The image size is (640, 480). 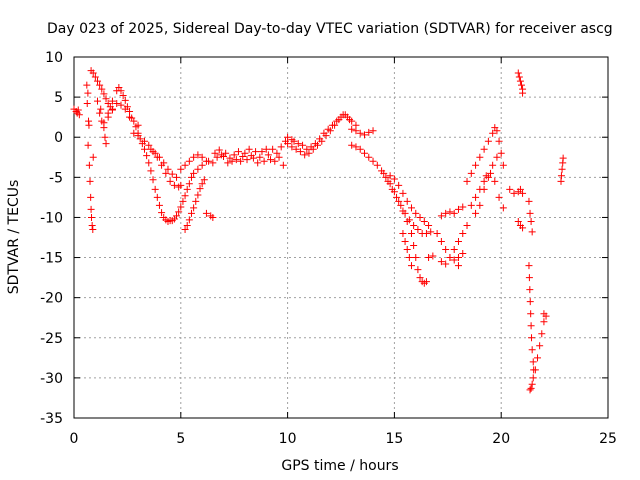 What do you see at coordinates (51, 299) in the screenshot?
I see `y-tick-label: -20` at bounding box center [51, 299].